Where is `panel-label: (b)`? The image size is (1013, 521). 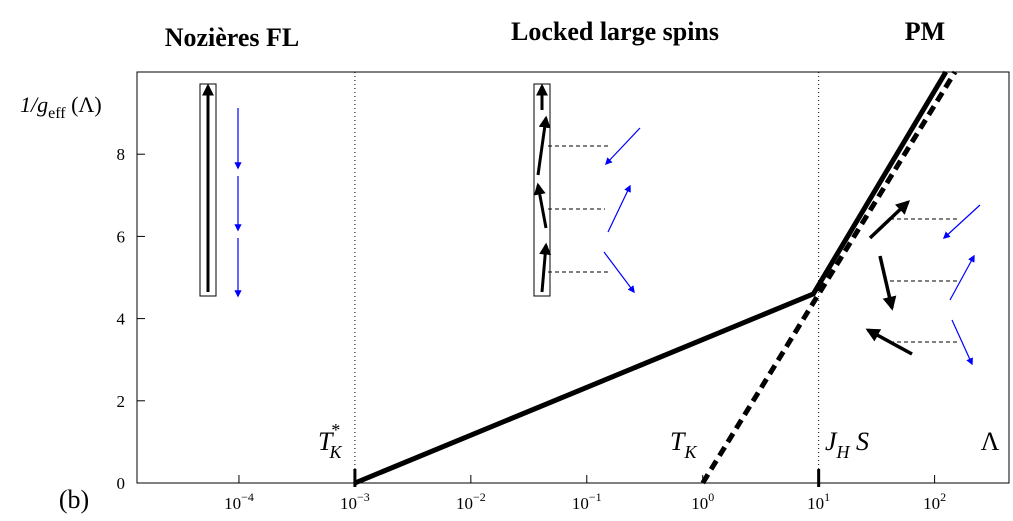
panel-label: (b) is located at coordinates (74, 499).